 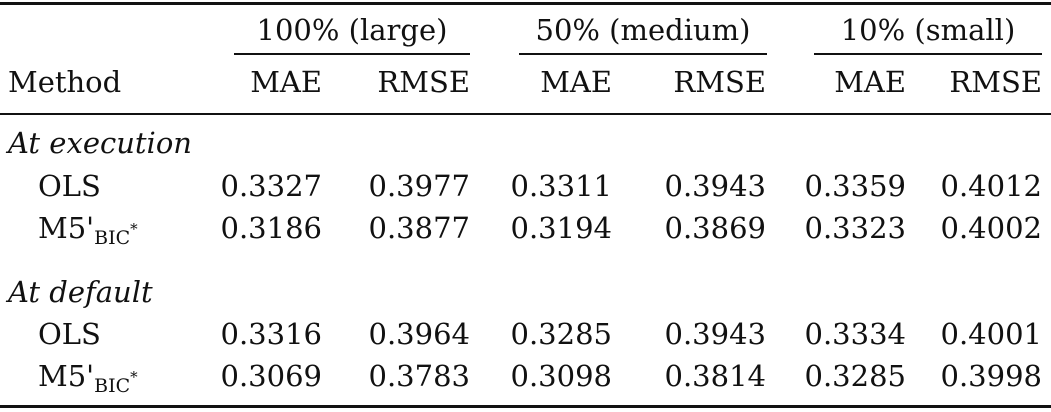 I want to click on header-rule, so click(x=525, y=114).